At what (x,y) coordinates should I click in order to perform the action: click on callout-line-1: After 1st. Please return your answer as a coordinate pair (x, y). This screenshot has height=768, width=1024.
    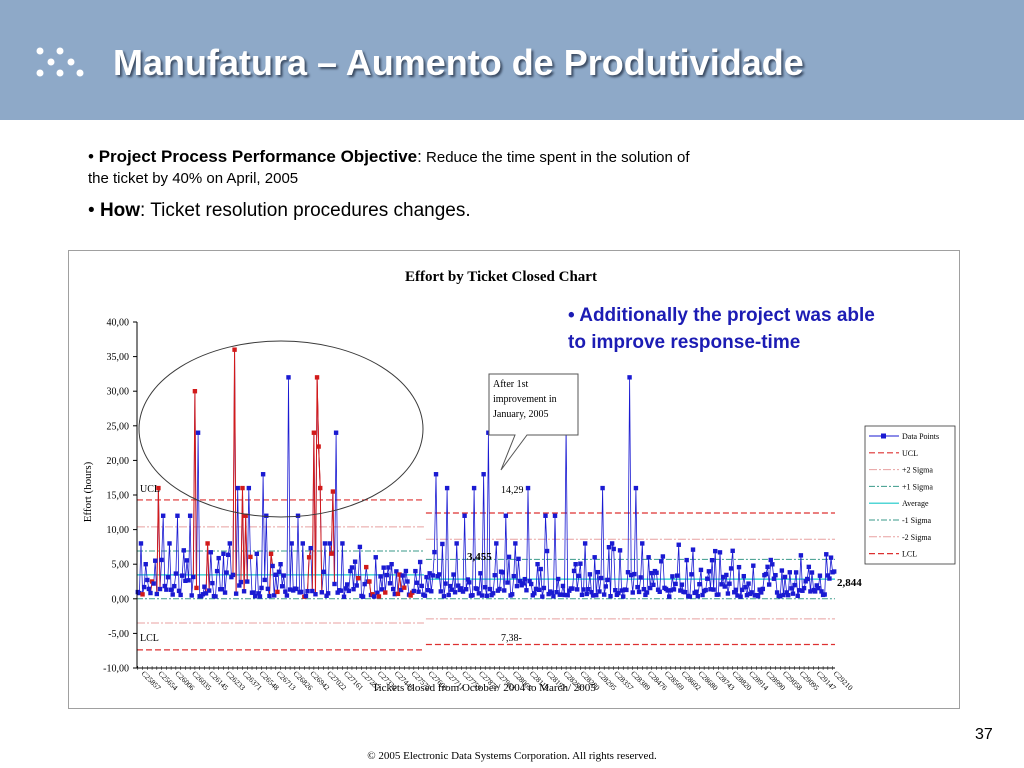
    Looking at the image, I should click on (510, 384).